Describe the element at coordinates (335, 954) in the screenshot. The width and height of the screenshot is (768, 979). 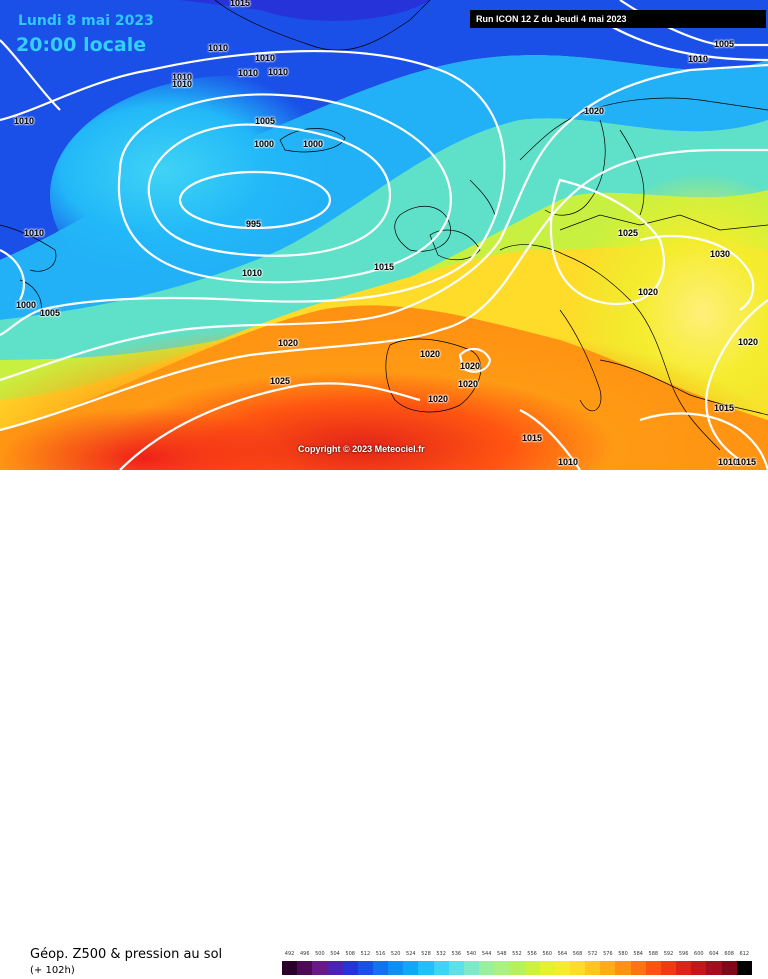
I see `color-scale-tick: 504` at that location.